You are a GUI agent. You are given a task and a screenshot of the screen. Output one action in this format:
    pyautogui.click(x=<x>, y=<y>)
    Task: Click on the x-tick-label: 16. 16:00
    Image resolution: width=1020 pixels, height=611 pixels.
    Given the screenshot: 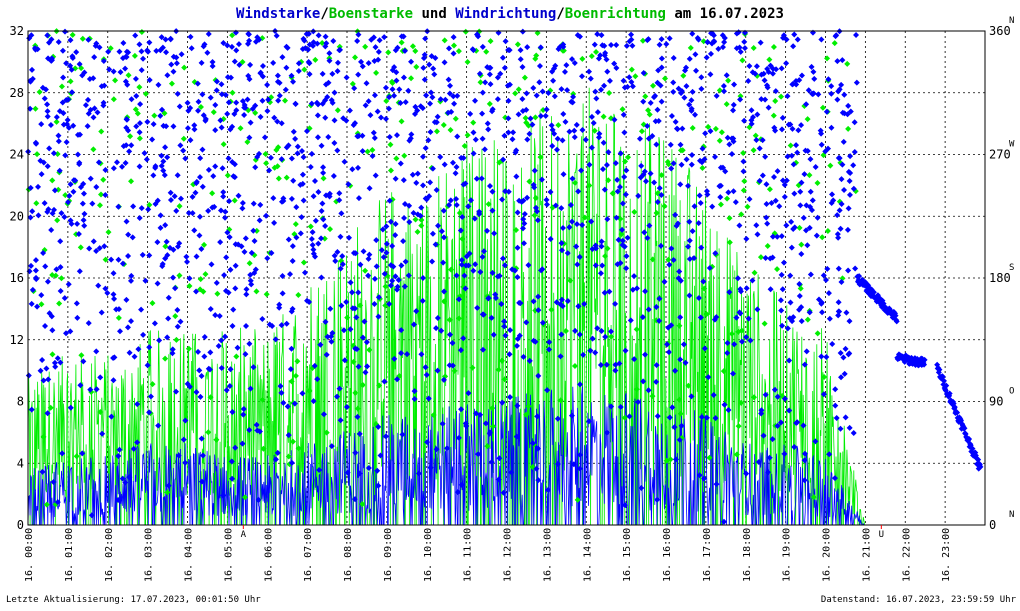 What is the action you would take?
    pyautogui.click(x=667, y=555)
    